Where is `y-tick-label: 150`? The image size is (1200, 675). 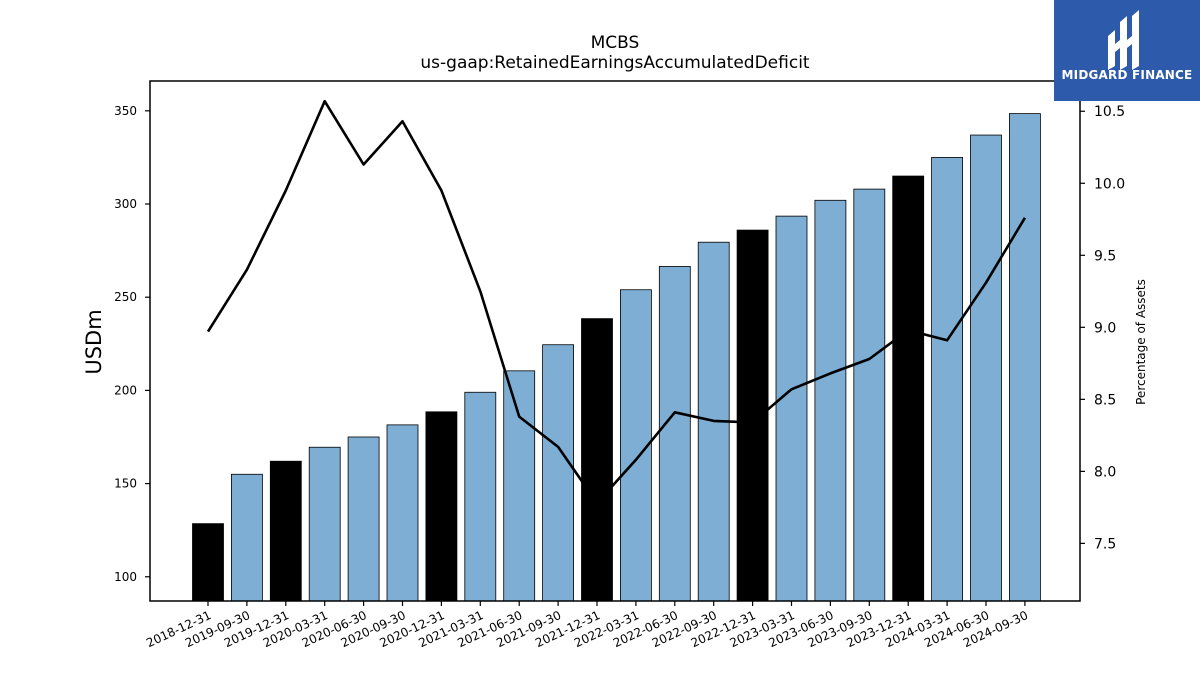 y-tick-label: 150 is located at coordinates (125, 484).